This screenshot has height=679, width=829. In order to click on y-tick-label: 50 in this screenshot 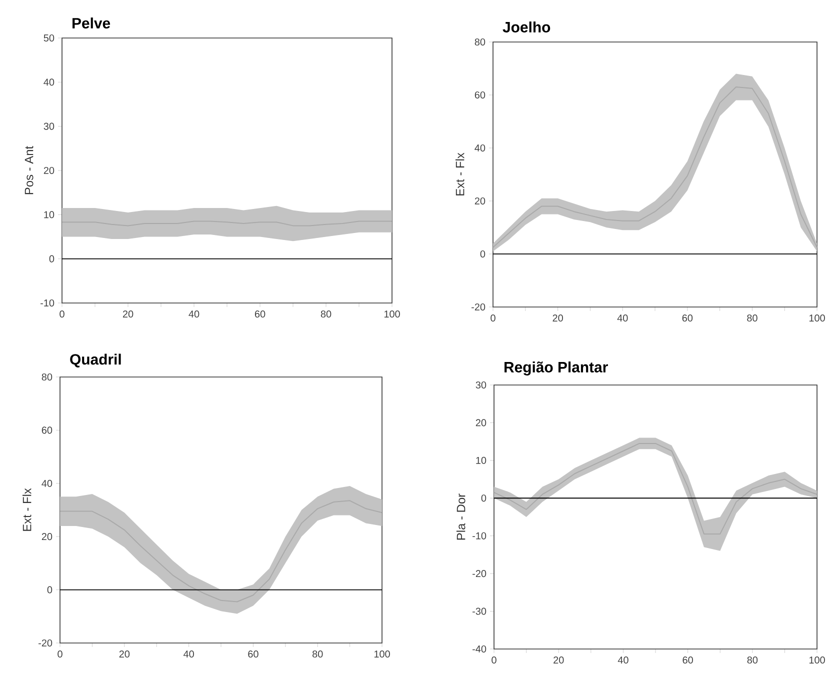, I will do `click(49, 38)`.